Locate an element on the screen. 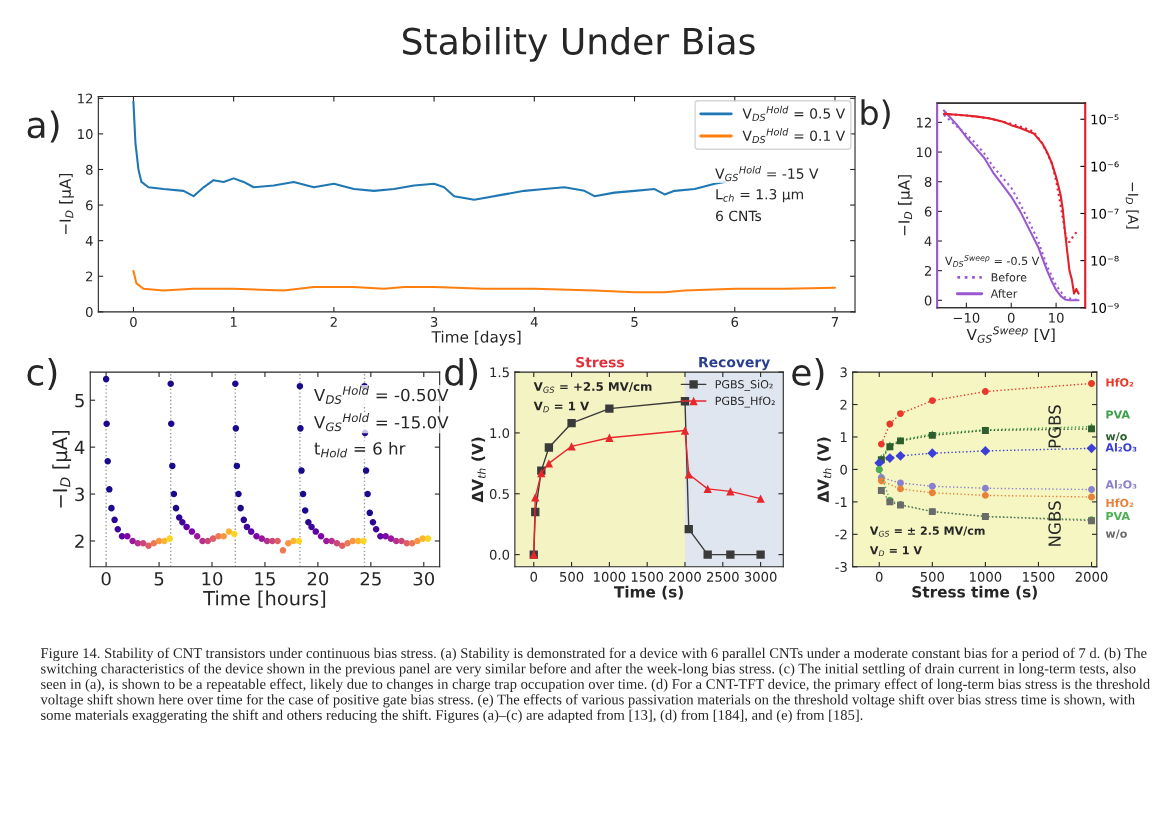 The height and width of the screenshot is (825, 1157). x-tick-label: 20 is located at coordinates (318, 578).